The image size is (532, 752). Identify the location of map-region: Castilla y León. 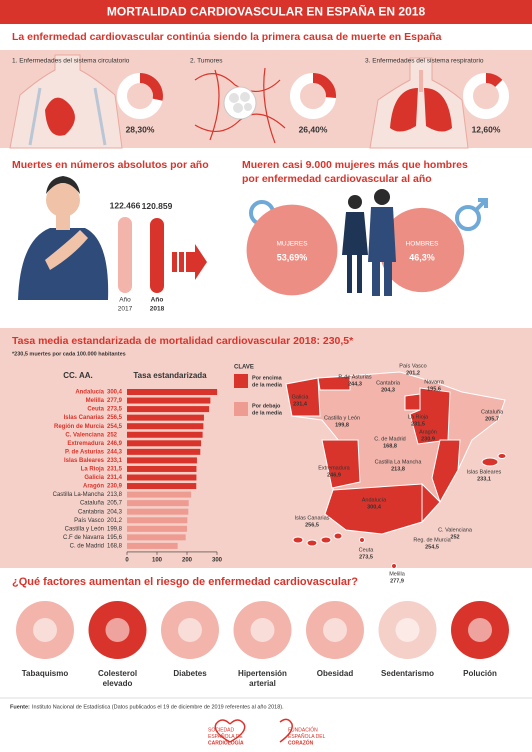
(342, 418).